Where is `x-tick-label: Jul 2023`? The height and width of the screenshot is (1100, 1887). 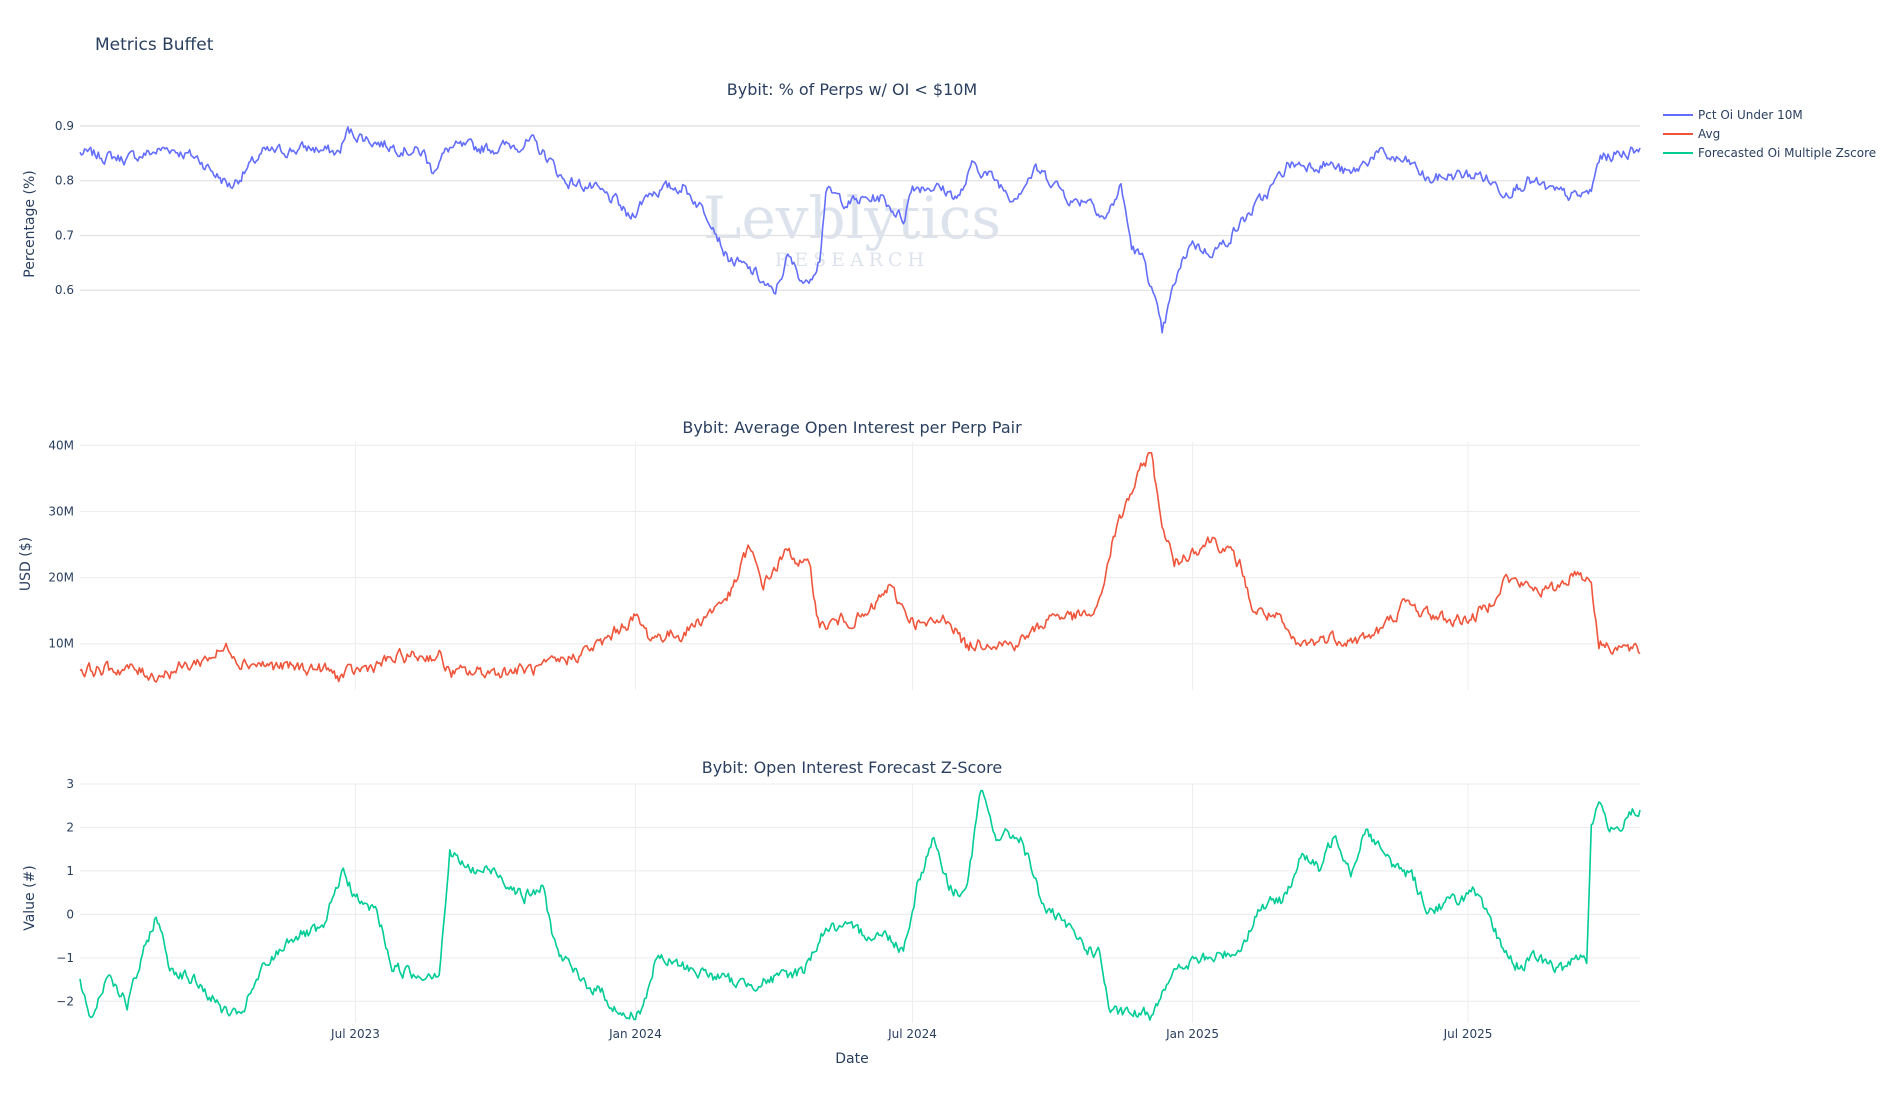
x-tick-label: Jul 2023 is located at coordinates (355, 1034).